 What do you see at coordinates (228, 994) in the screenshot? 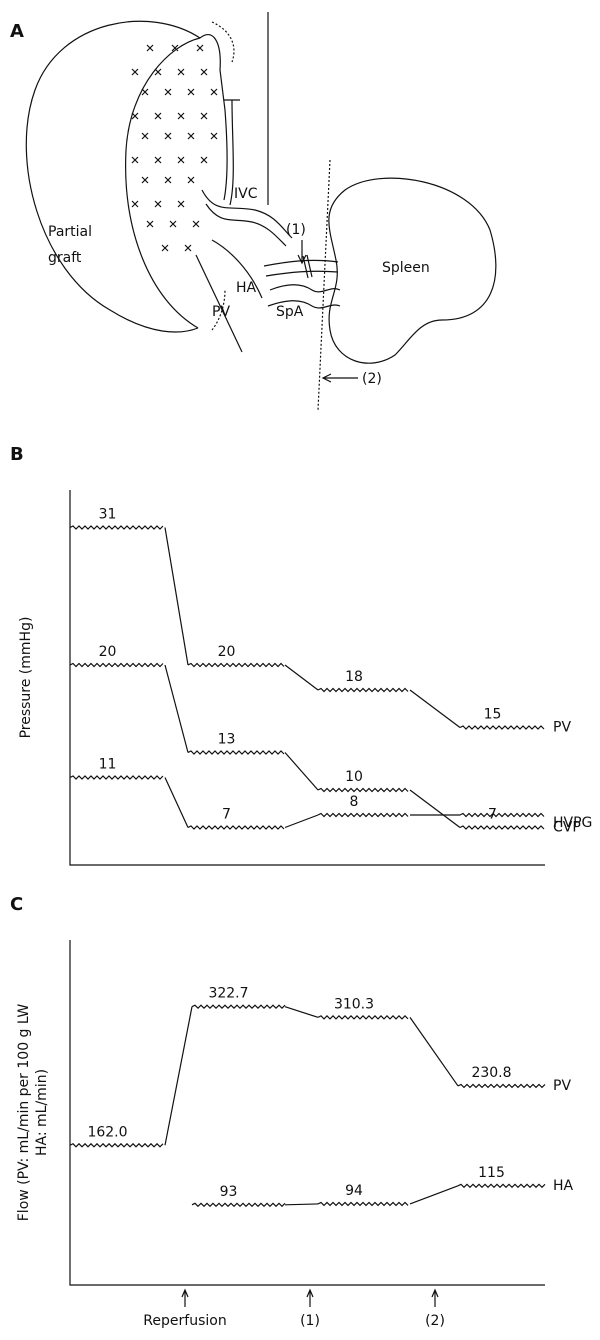
I see `data-label: 322.7` at bounding box center [228, 994].